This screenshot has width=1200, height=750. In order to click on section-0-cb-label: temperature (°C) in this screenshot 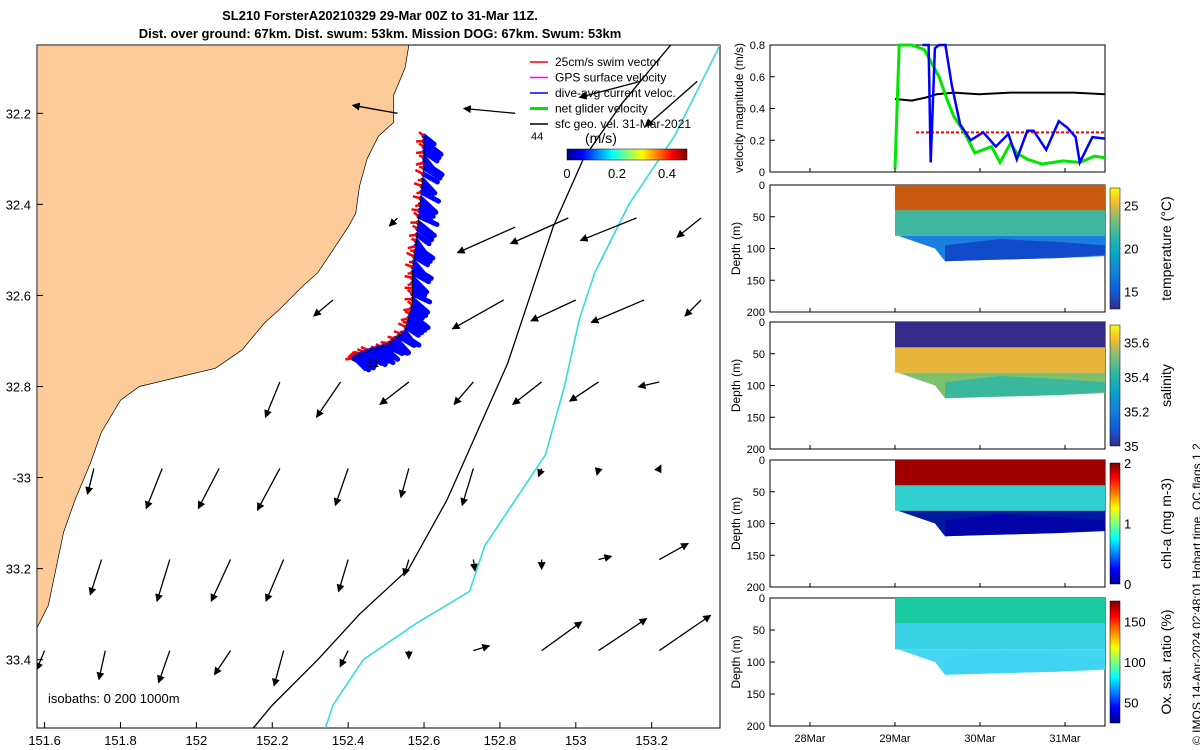, I will do `click(1166, 248)`.